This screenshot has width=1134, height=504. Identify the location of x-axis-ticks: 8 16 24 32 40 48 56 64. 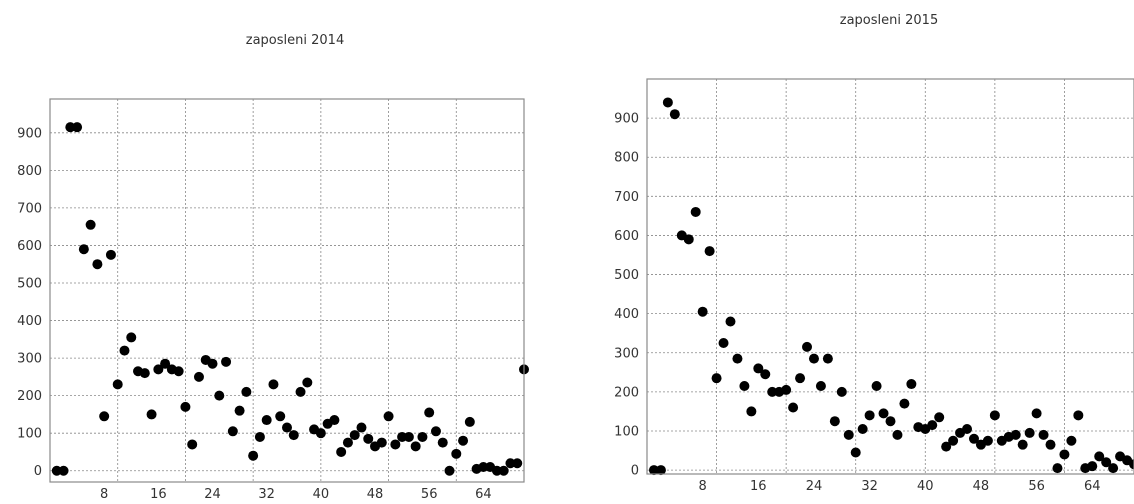
(900, 486).